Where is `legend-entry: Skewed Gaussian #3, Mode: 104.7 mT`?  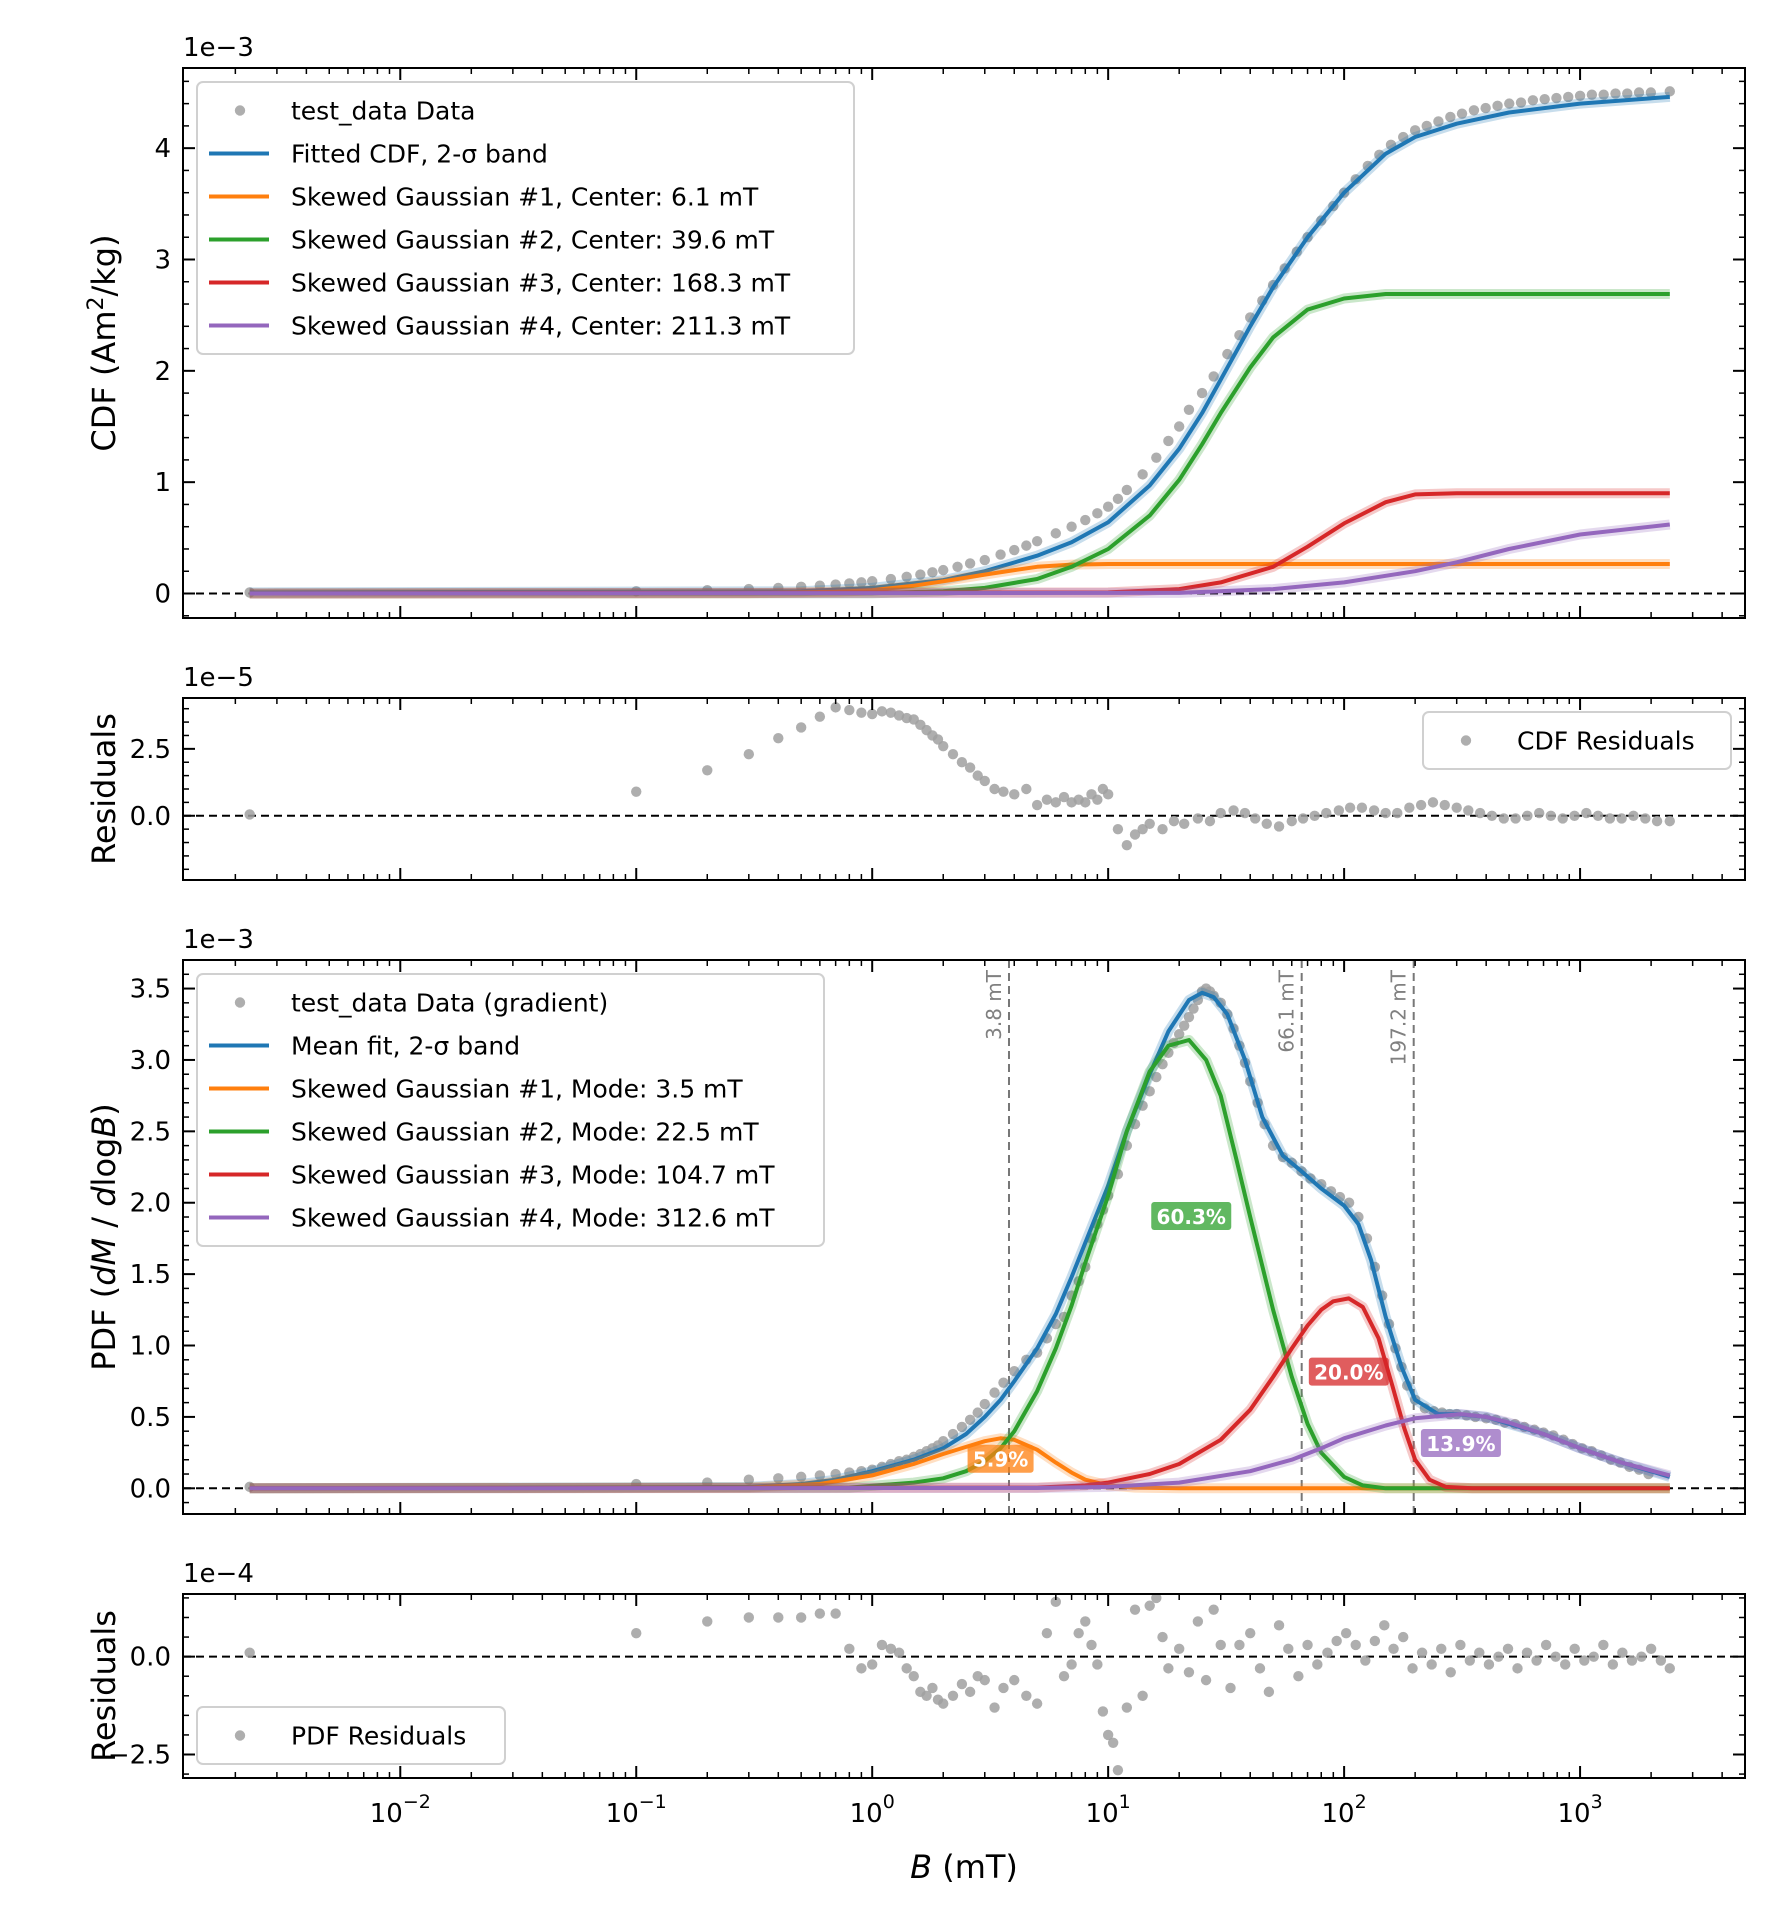 legend-entry: Skewed Gaussian #3, Mode: 104.7 mT is located at coordinates (492, 1175).